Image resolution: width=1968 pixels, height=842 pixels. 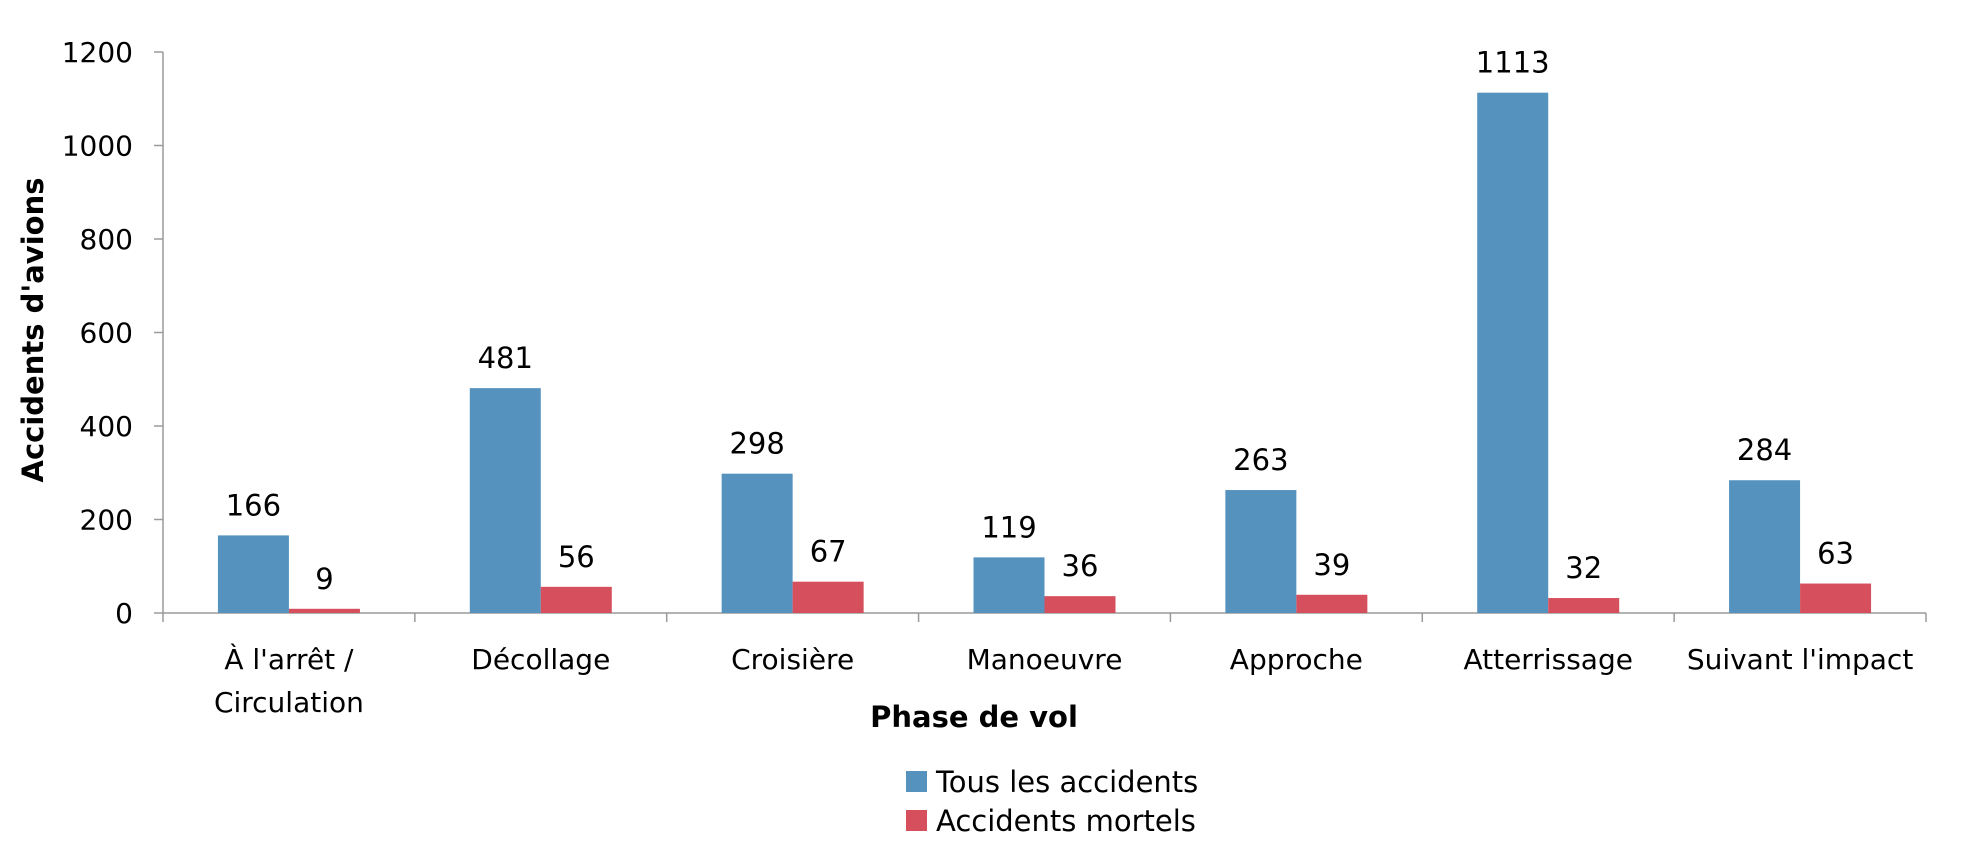 I want to click on y-tick-label: 800, so click(x=106, y=239).